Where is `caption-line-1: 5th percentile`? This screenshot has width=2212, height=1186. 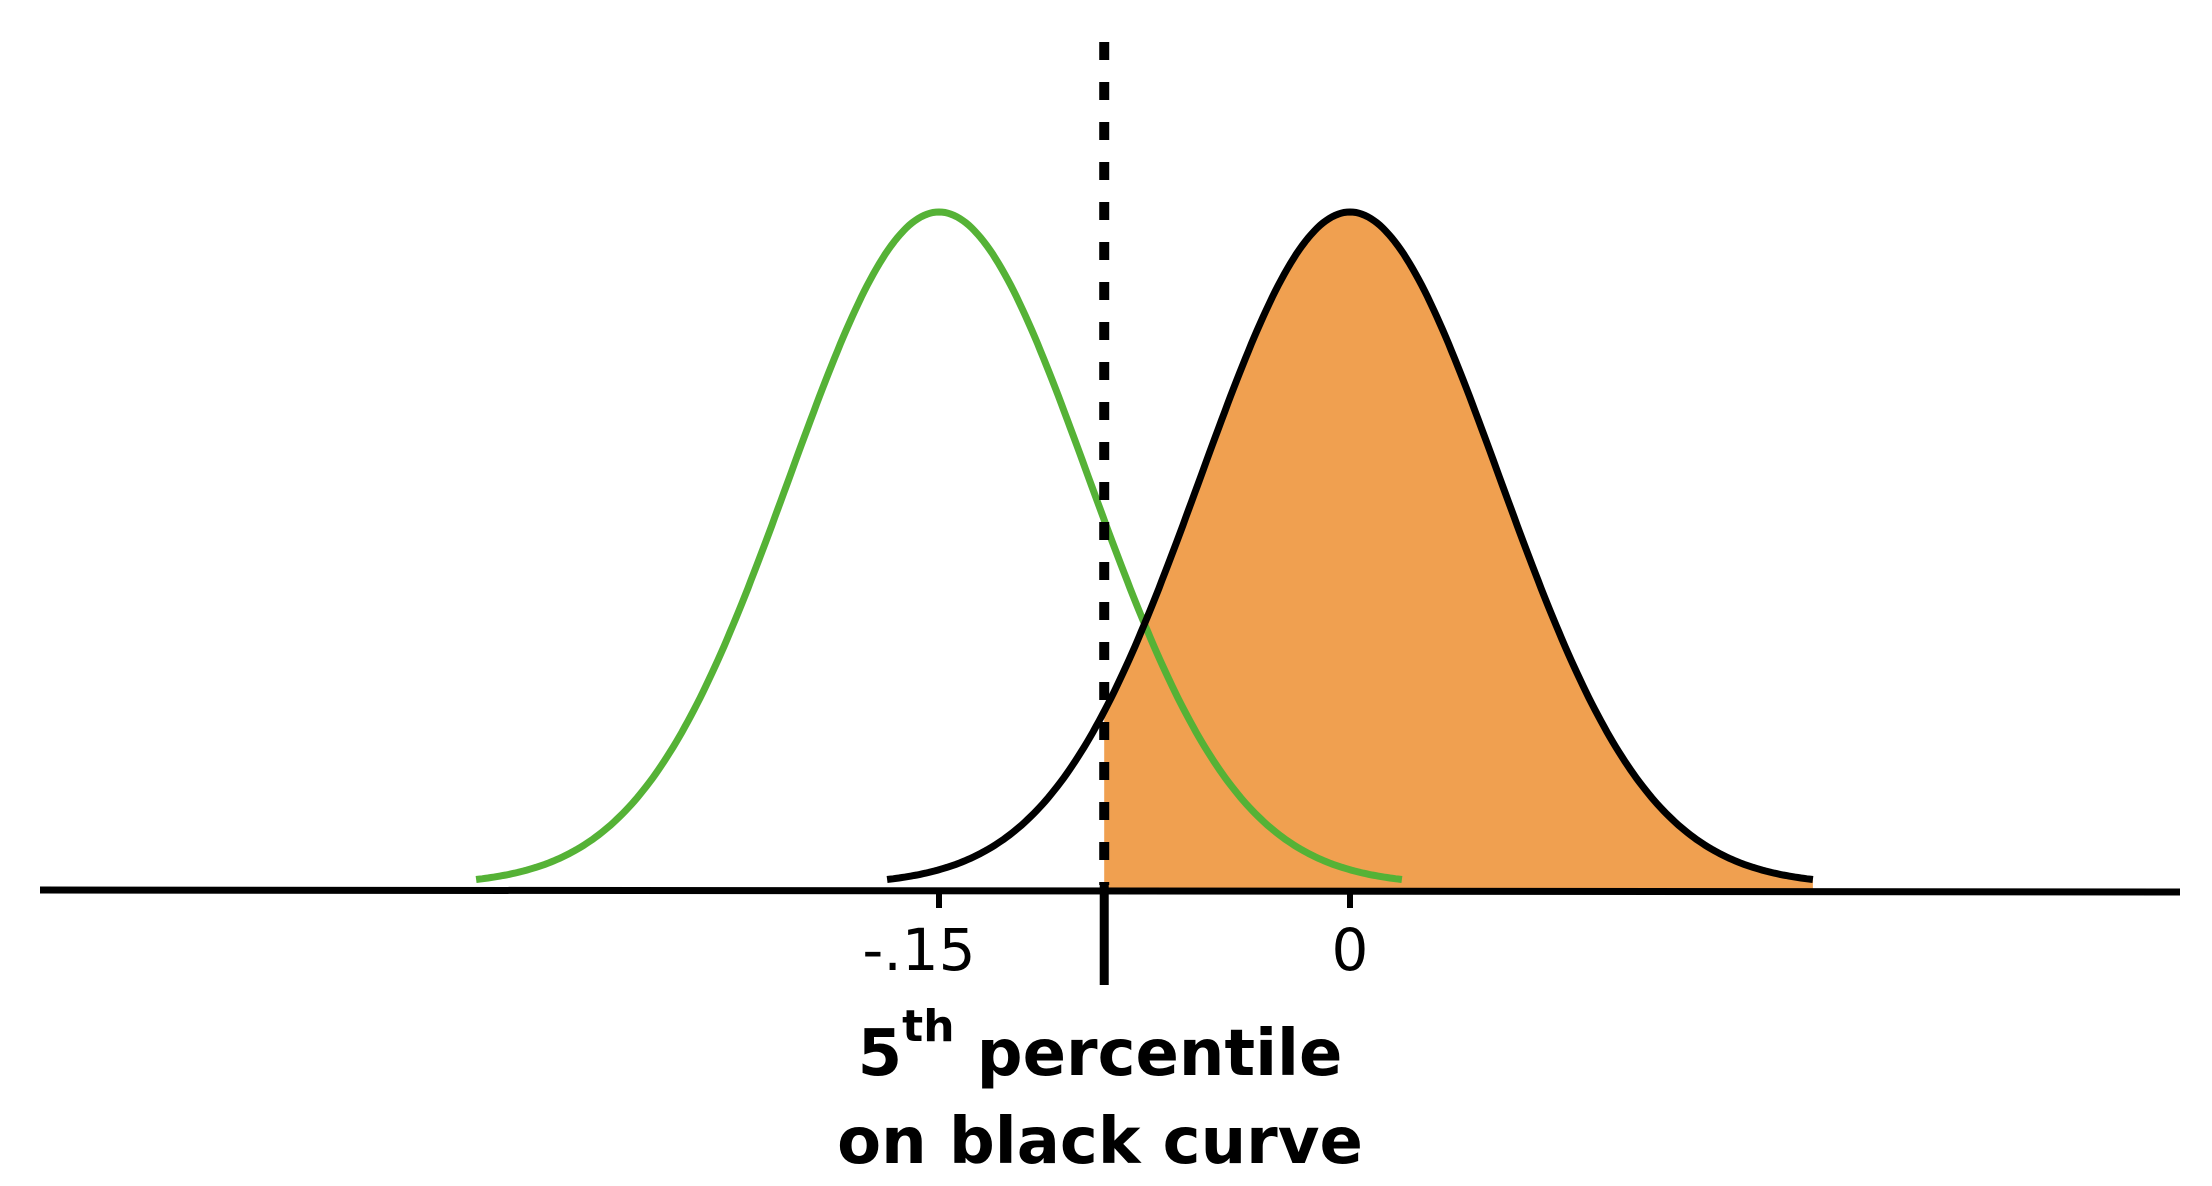
caption-line-1: 5th percentile is located at coordinates (1100, 1051).